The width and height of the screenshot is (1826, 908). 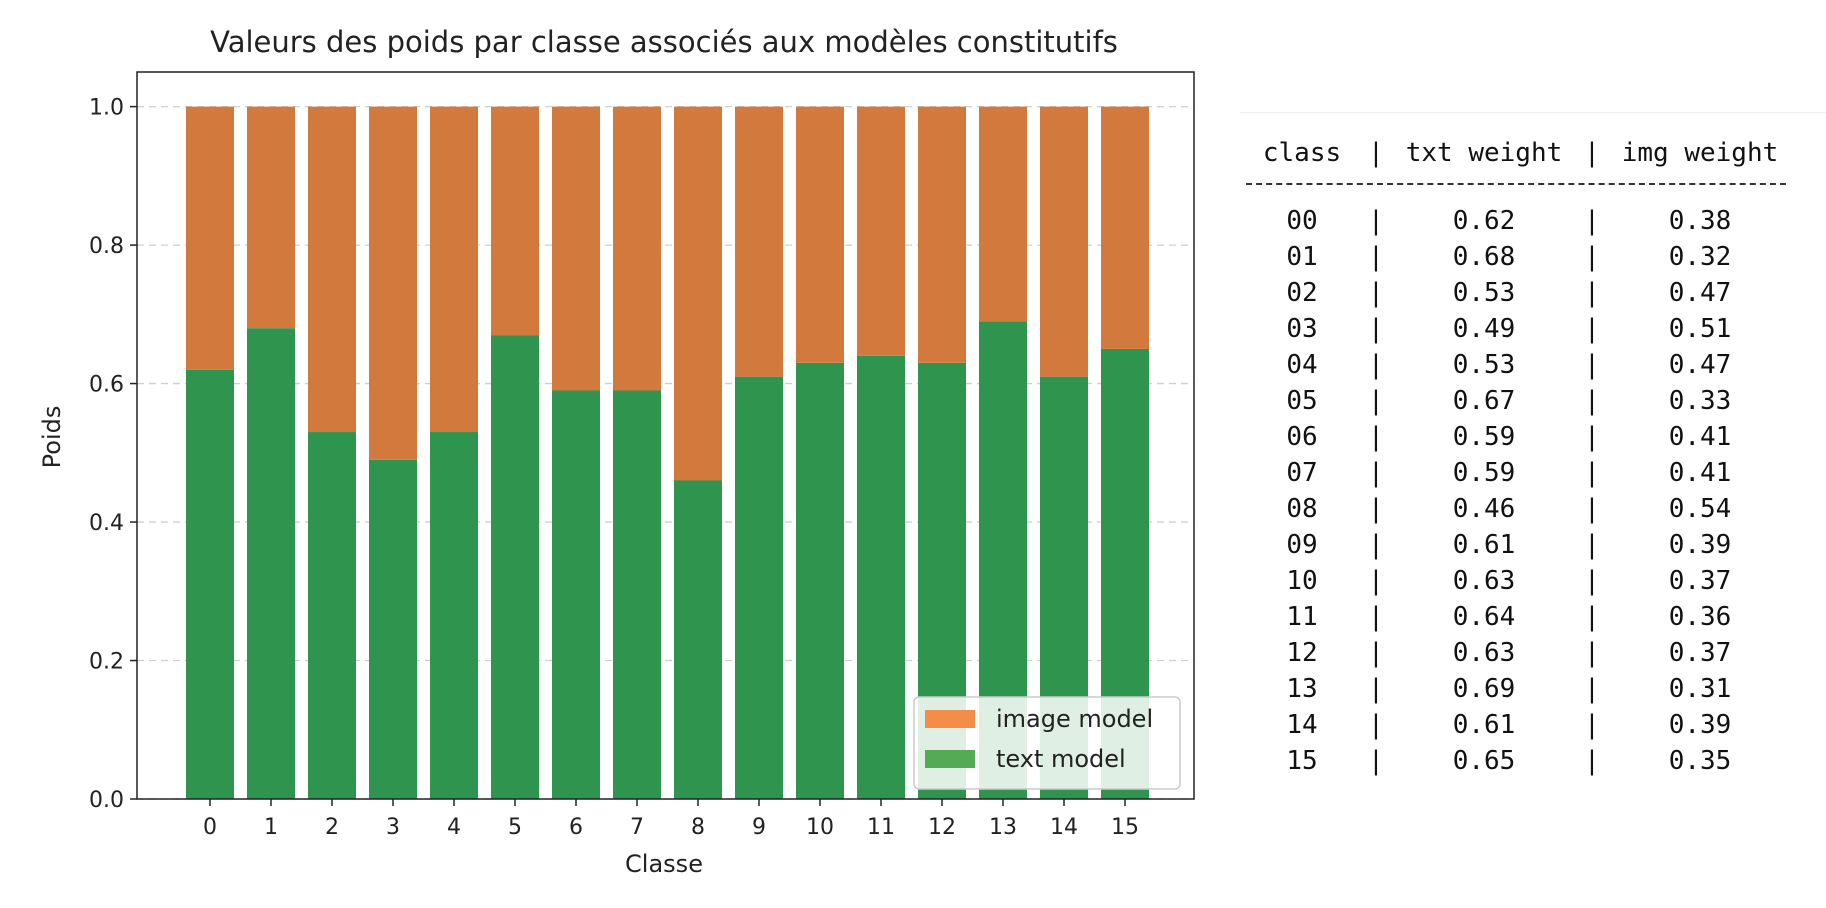 What do you see at coordinates (1484, 221) in the screenshot?
I see `cell-txt-weight: 0.62` at bounding box center [1484, 221].